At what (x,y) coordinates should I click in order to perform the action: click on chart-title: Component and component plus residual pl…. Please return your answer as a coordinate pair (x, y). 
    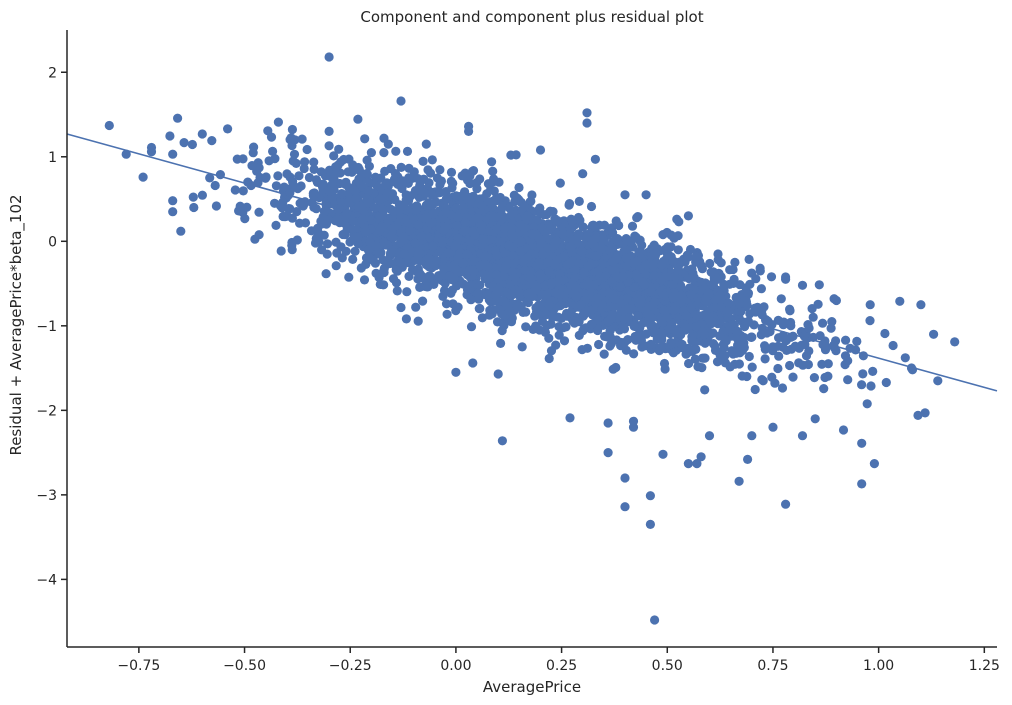
    Looking at the image, I should click on (531, 17).